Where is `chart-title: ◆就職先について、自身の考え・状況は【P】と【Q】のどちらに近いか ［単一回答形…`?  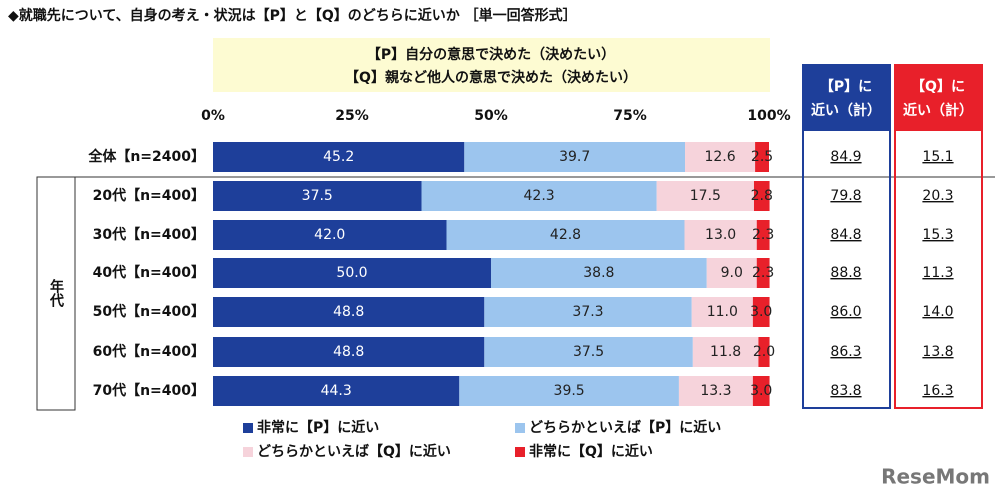 chart-title: ◆就職先について、自身の考え・状況は【P】と【Q】のどちらに近いか ［単一回答形… is located at coordinates (292, 15).